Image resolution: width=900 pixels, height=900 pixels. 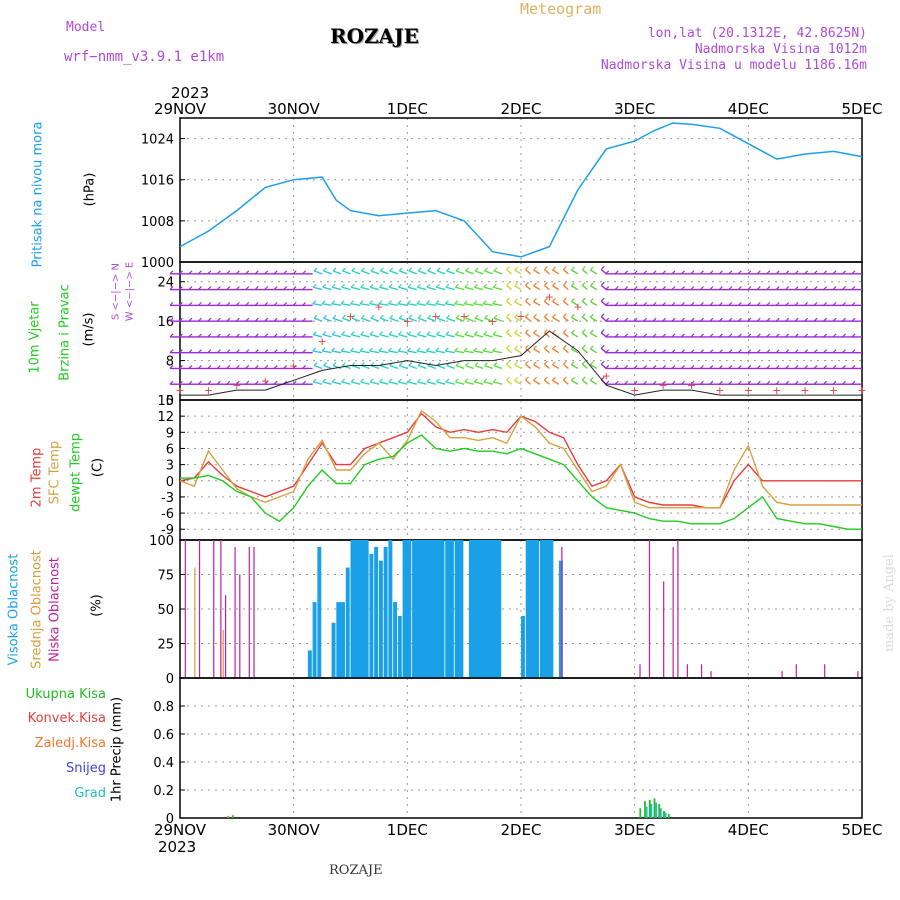 What do you see at coordinates (65, 332) in the screenshot?
I see `wind-label-2: Brzina i Pravac` at bounding box center [65, 332].